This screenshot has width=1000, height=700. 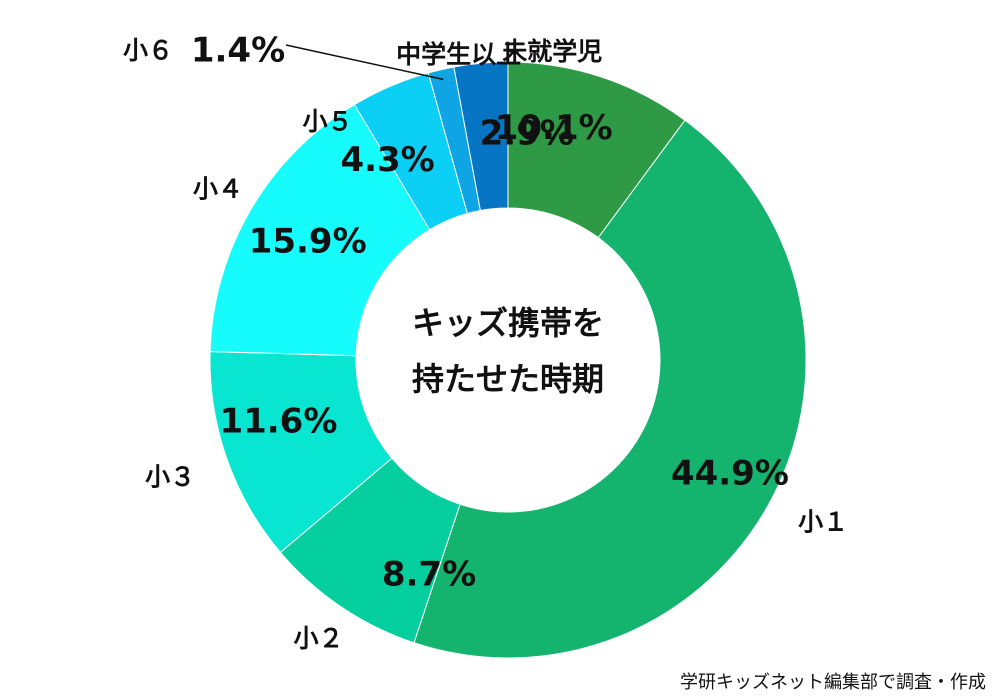 I want to click on category-label-6: 小５, so click(x=328, y=121).